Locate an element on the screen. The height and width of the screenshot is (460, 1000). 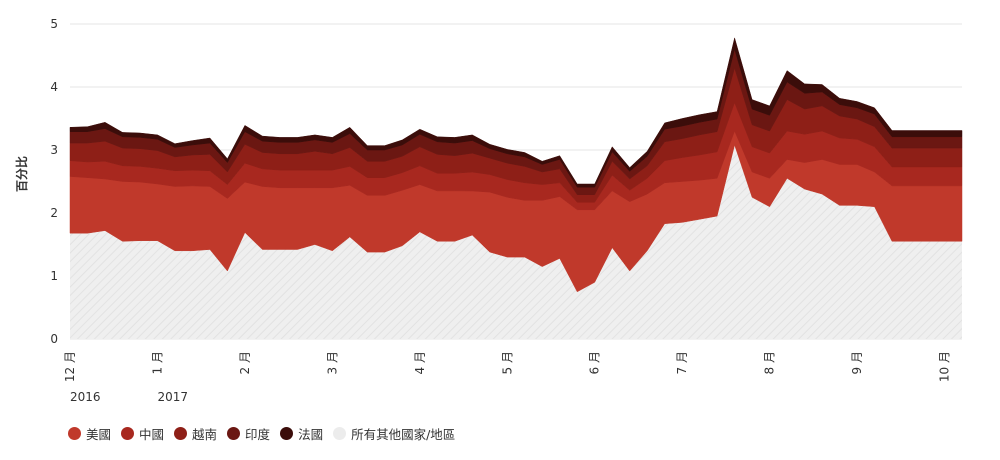
legend-item: 美國 is located at coordinates (89, 433).